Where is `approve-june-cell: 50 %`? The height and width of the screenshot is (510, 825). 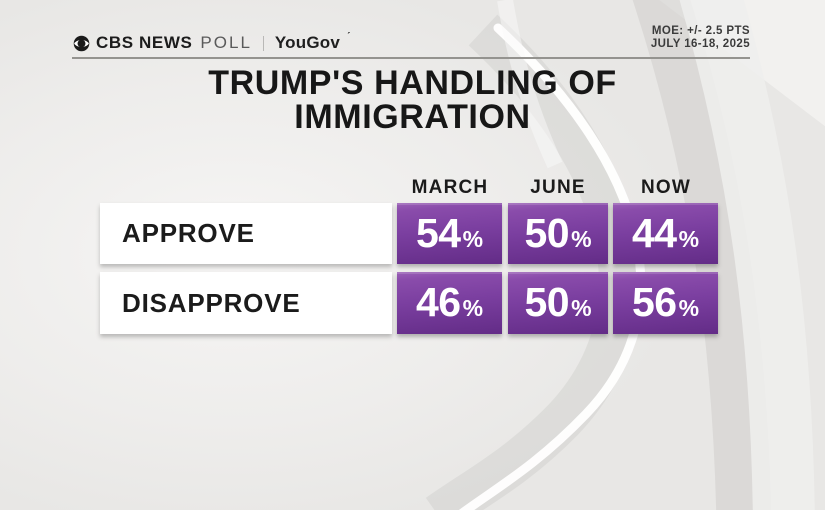
approve-june-cell: 50 % is located at coordinates (558, 233).